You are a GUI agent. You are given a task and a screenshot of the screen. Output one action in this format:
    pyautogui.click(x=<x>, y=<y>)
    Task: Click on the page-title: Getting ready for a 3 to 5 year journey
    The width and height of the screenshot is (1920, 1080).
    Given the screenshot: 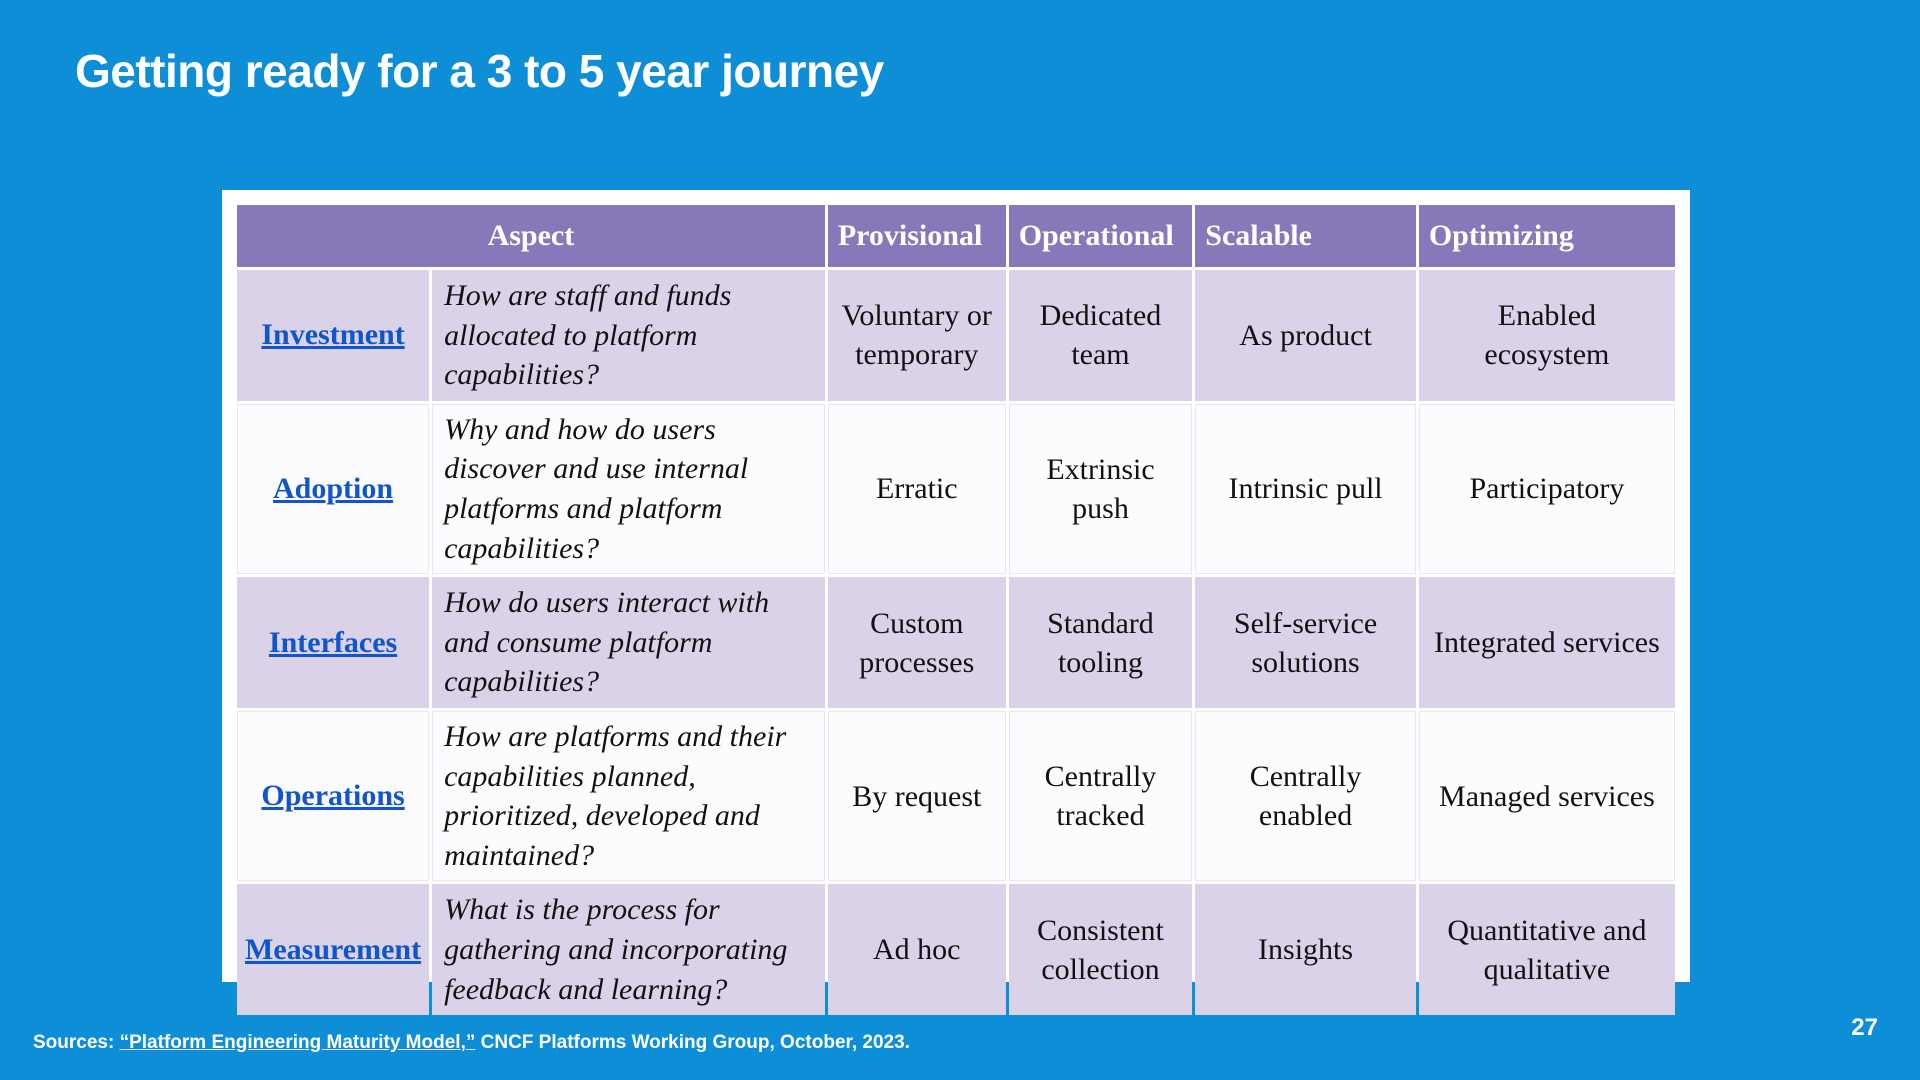 What is the action you would take?
    pyautogui.click(x=479, y=71)
    